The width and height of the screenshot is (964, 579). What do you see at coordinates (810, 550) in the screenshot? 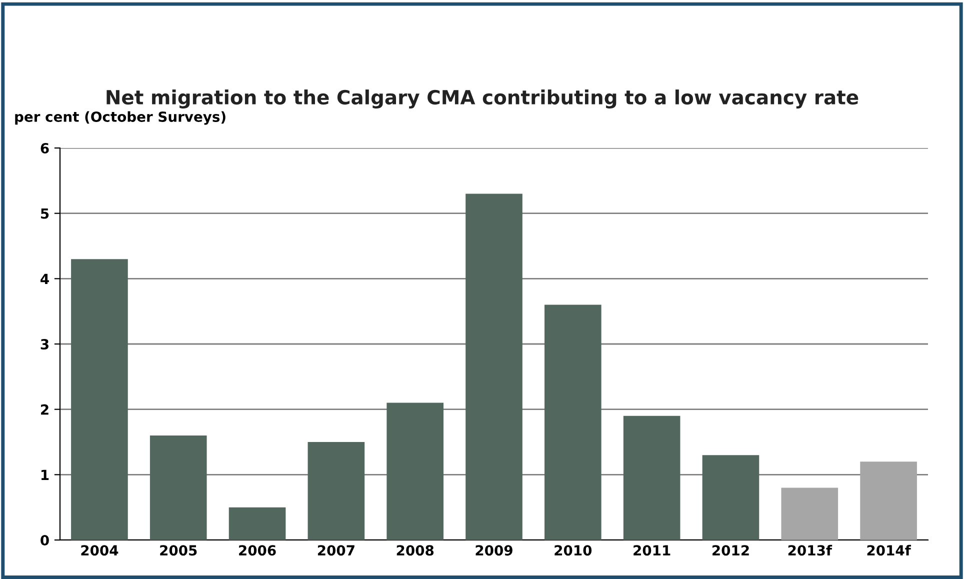
I see `x-tick-label: 2013f` at bounding box center [810, 550].